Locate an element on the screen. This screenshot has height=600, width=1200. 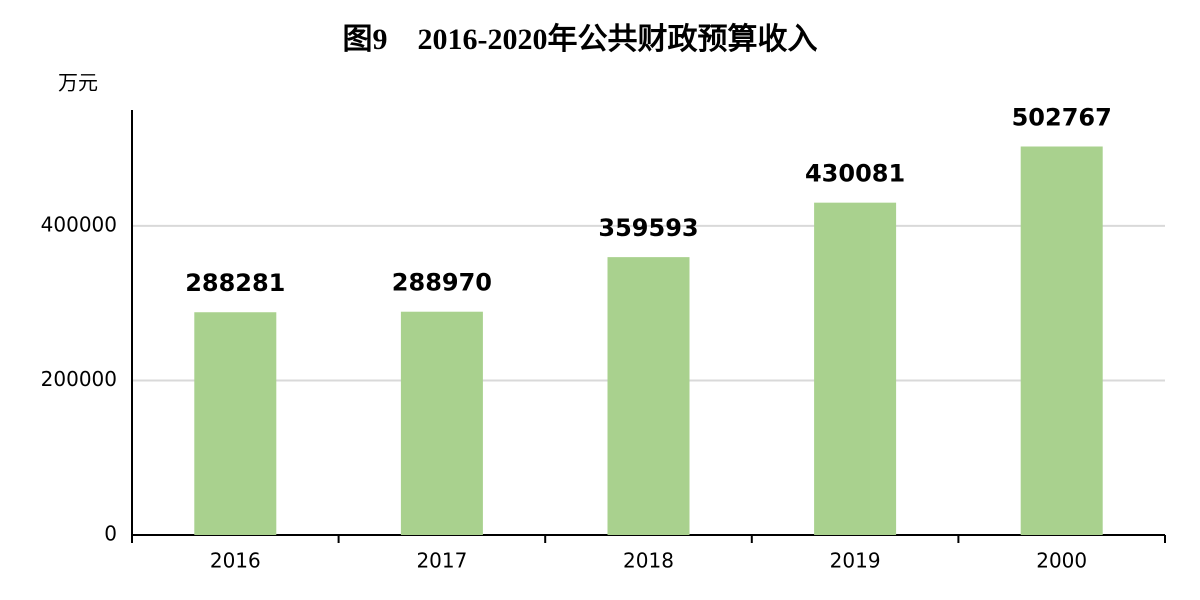
y-tick-label: 200000 is located at coordinates (79, 379).